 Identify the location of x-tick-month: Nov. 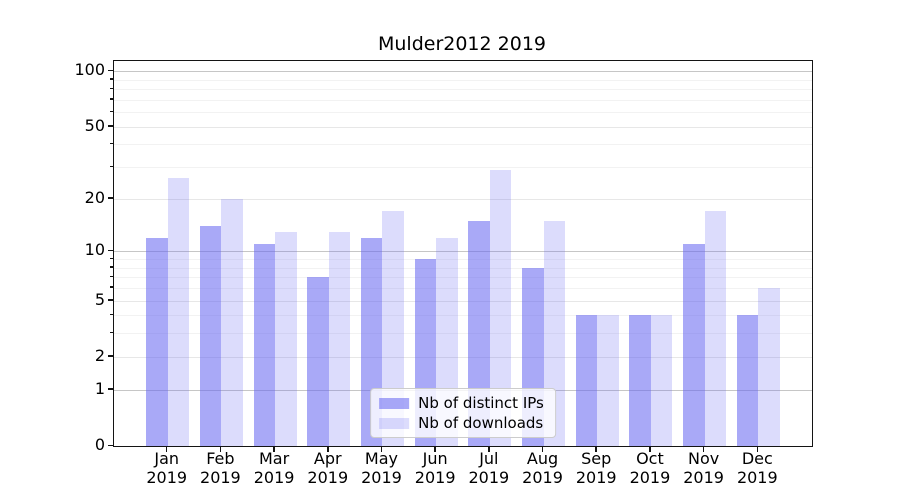
(703, 458).